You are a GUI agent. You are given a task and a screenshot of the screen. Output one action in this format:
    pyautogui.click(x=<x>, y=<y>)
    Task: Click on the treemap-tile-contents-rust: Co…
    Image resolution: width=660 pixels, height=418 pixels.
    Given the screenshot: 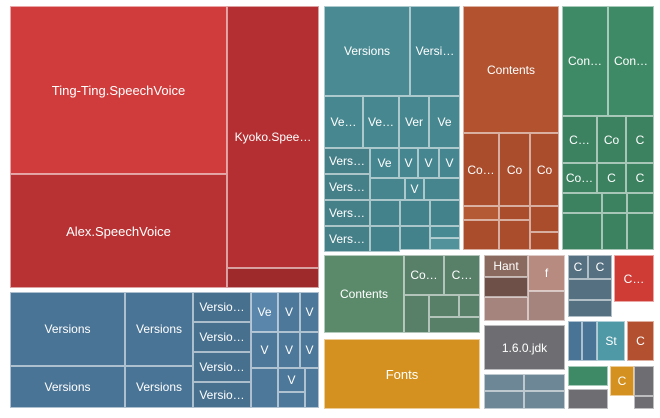 What is the action you would take?
    pyautogui.click(x=481, y=169)
    